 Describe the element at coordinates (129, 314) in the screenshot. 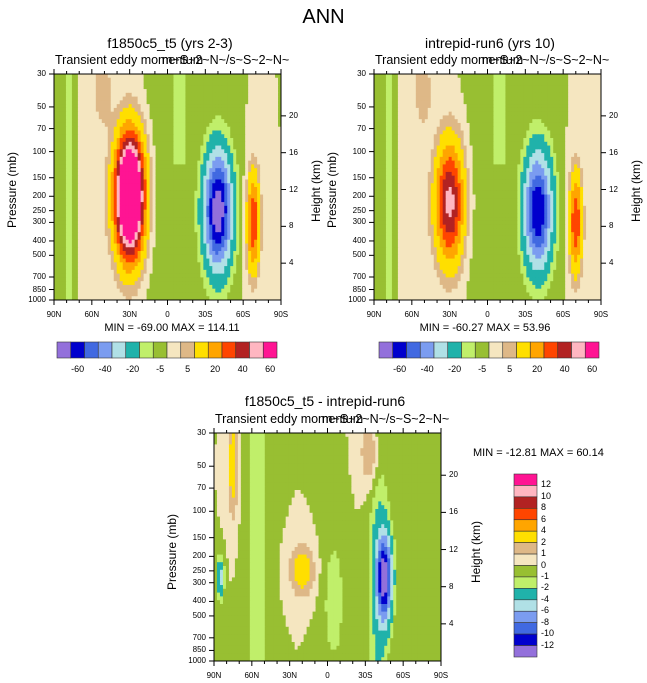

I see `x-tick-label: 30N` at that location.